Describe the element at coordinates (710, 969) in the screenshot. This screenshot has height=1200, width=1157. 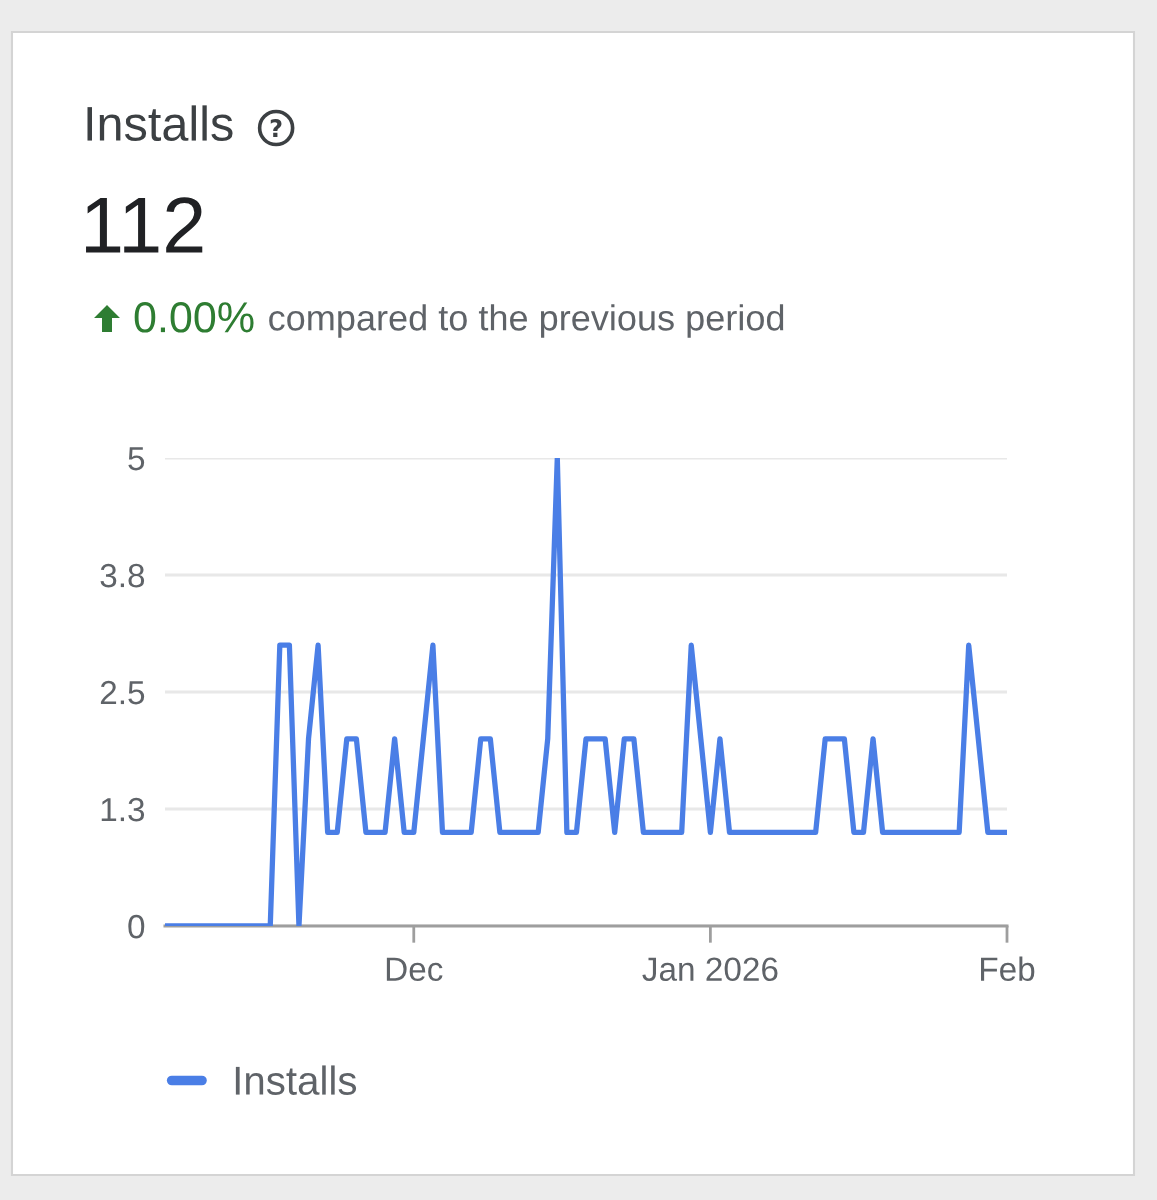
I see `x-tick-label: Jan 2026` at that location.